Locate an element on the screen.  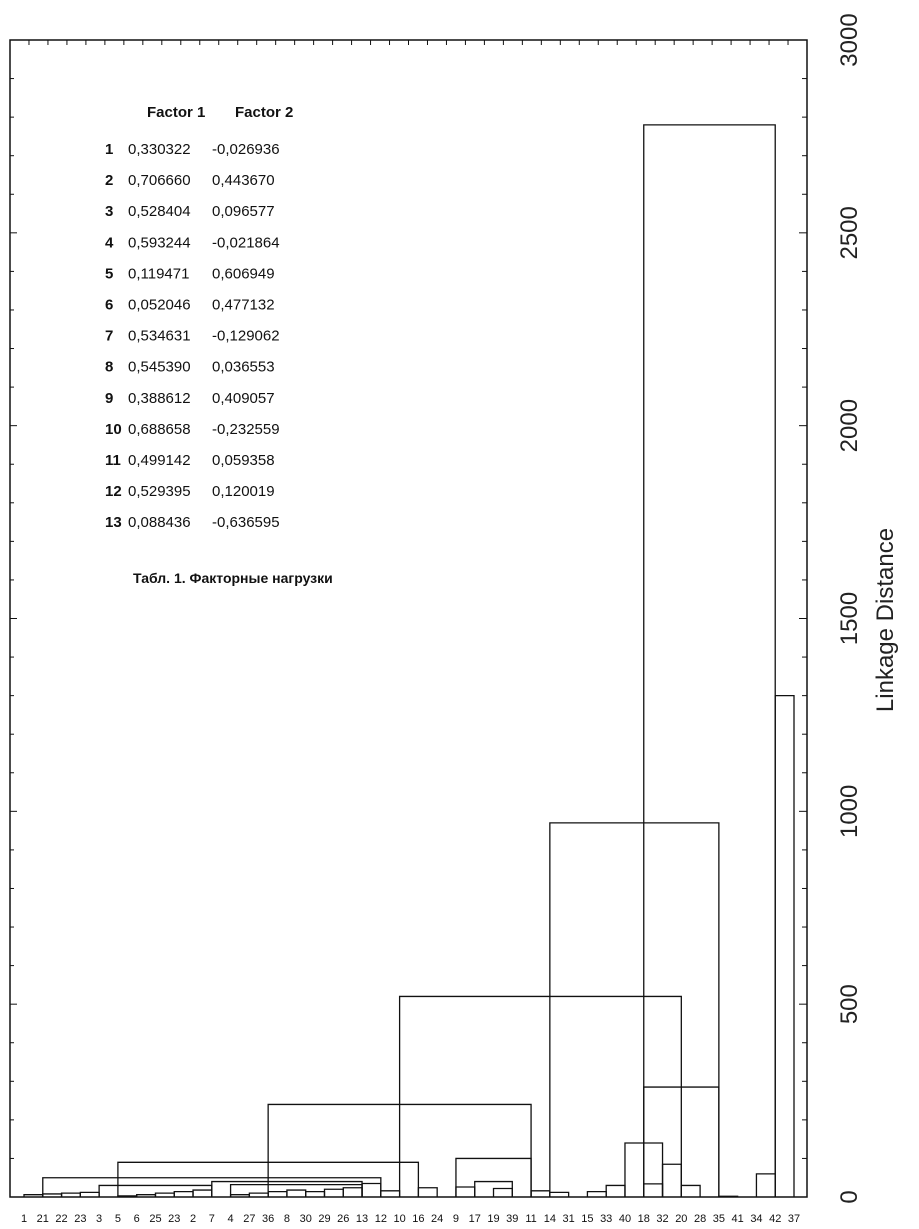
leaf-label: 33 is located at coordinates (606, 1219).